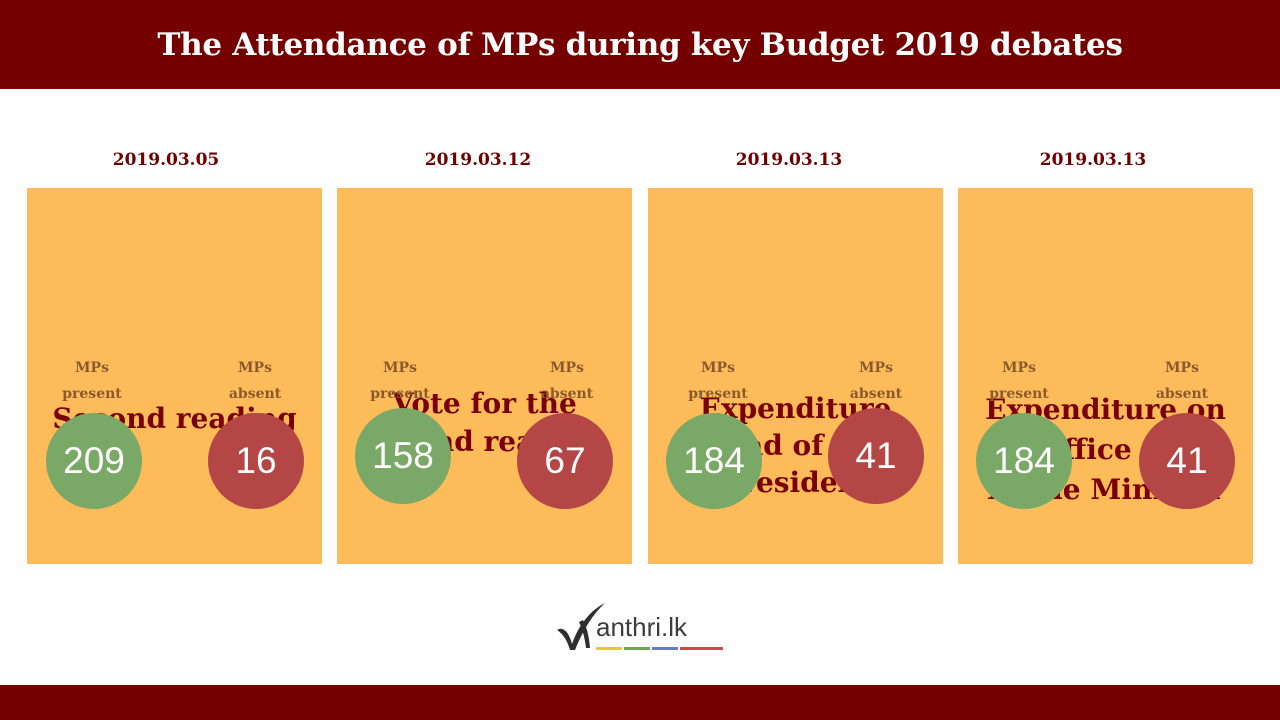 The image size is (1280, 720). Describe the element at coordinates (637, 648) in the screenshot. I see `logo-bar-green` at that location.